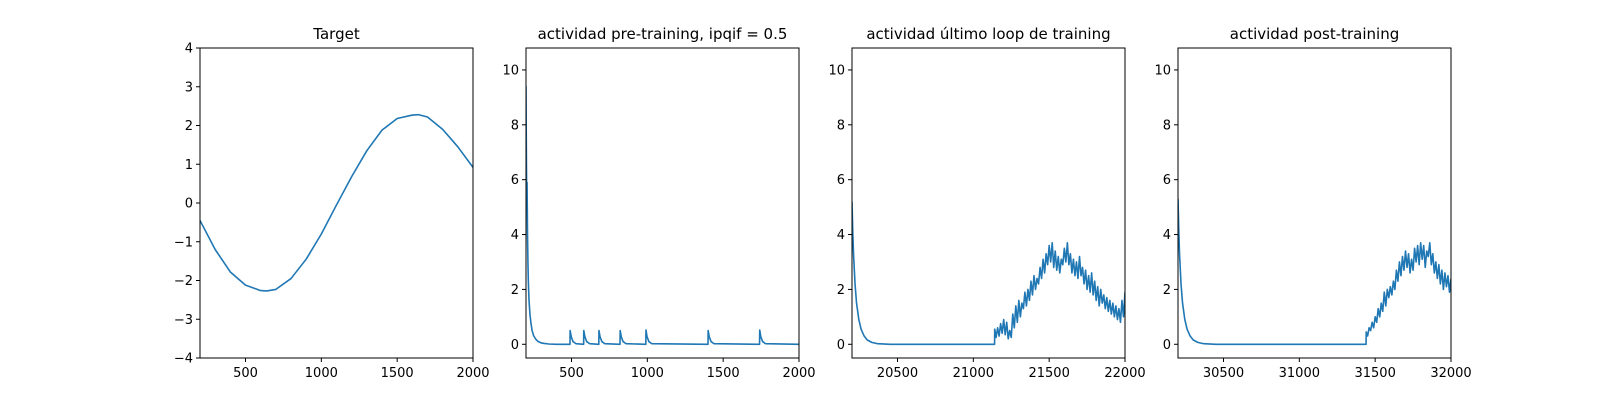 The image size is (1600, 400). Describe the element at coordinates (897, 373) in the screenshot. I see `x-tick-label: 20500` at that location.